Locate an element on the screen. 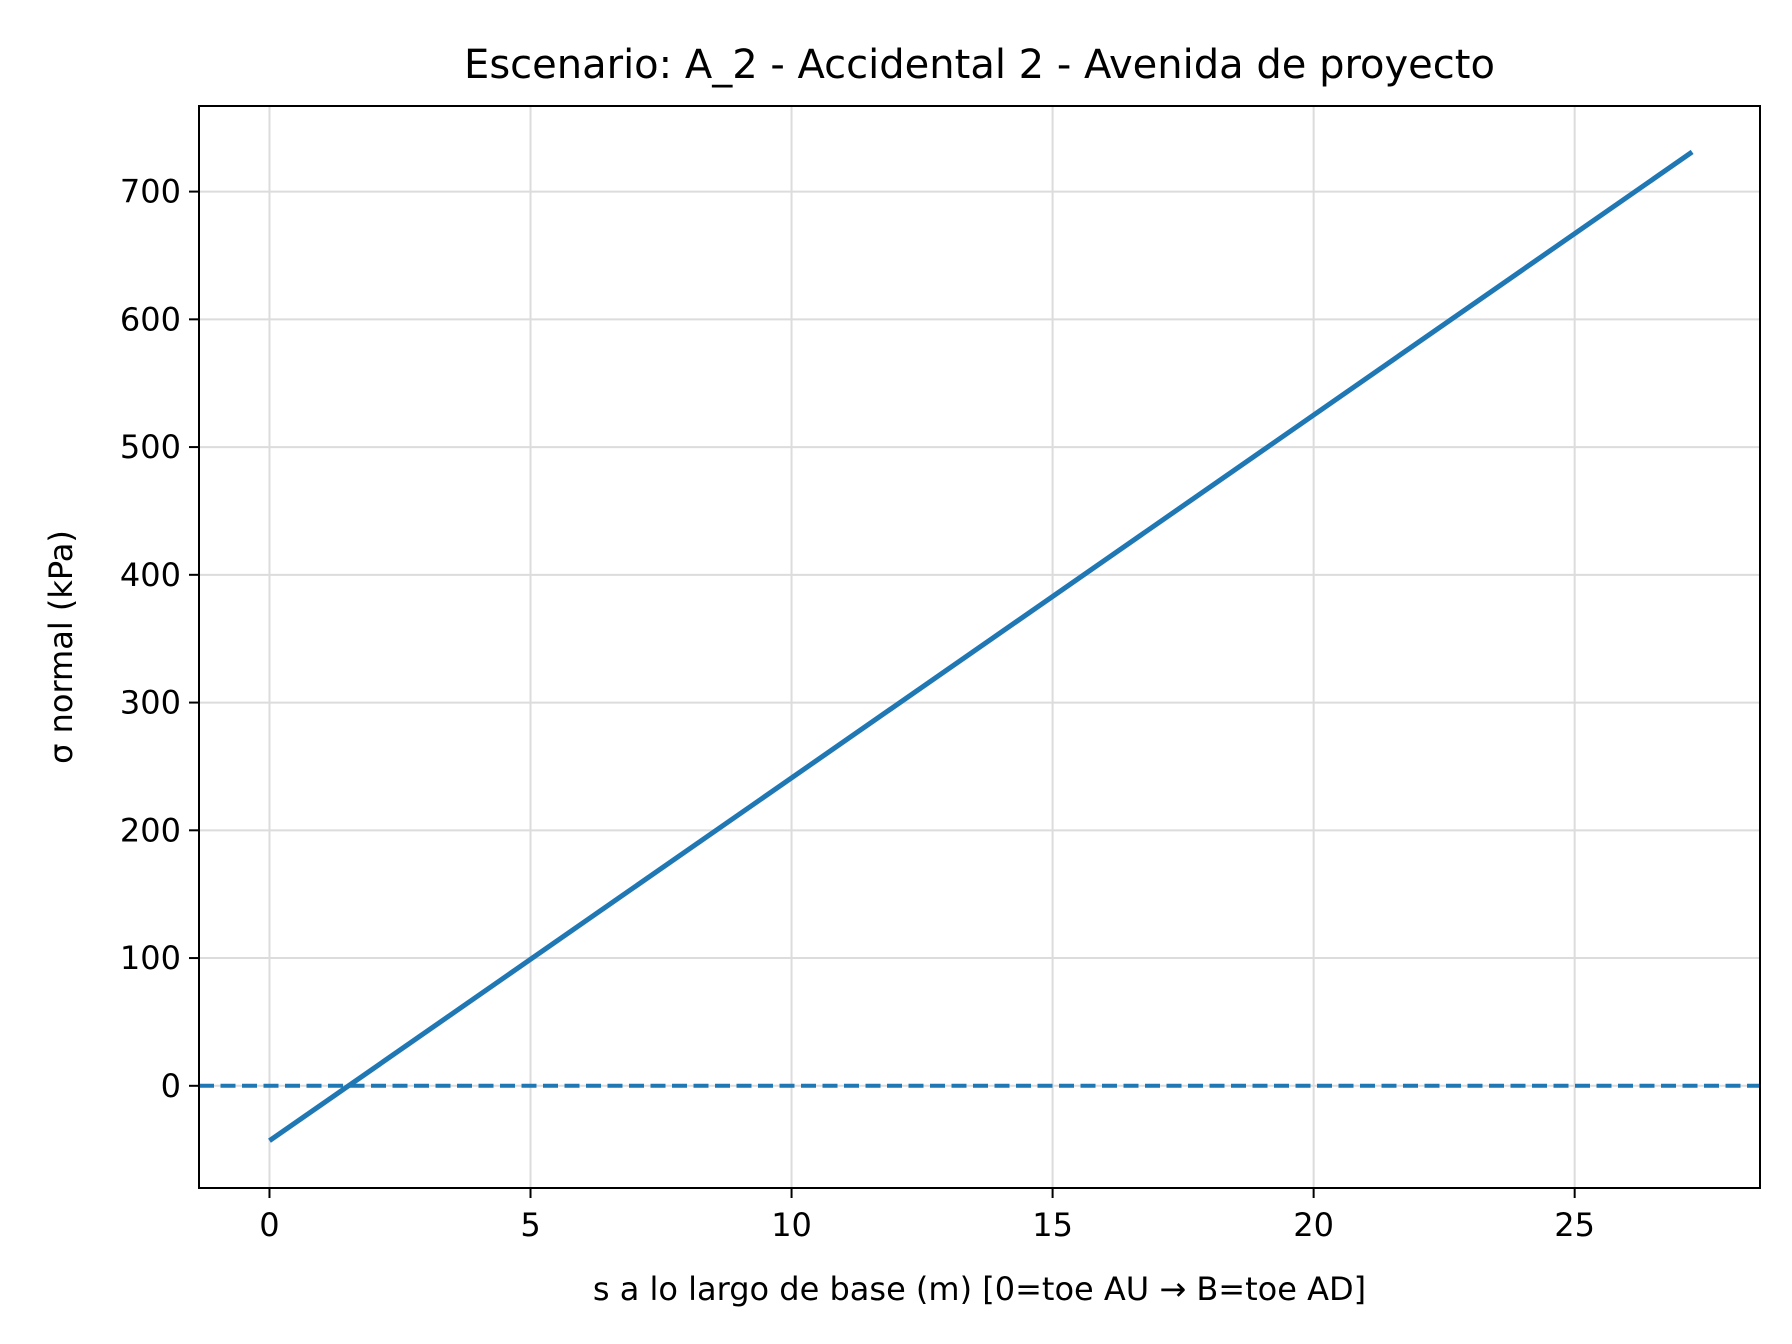  x-tick-label: 10 is located at coordinates (791, 1225).